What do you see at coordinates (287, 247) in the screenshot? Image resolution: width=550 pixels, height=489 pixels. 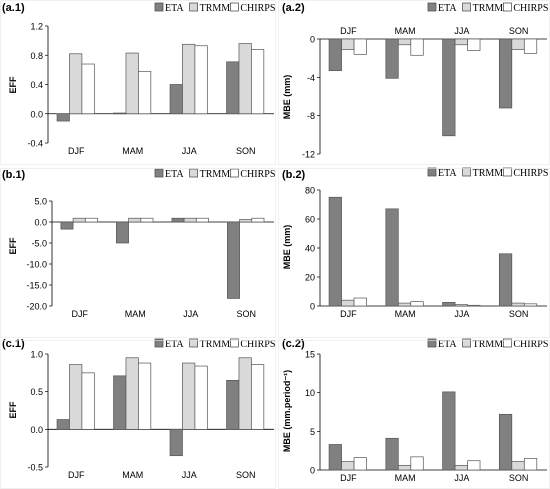 I see `y-axis-label-b2: MBE (mm)` at bounding box center [287, 247].